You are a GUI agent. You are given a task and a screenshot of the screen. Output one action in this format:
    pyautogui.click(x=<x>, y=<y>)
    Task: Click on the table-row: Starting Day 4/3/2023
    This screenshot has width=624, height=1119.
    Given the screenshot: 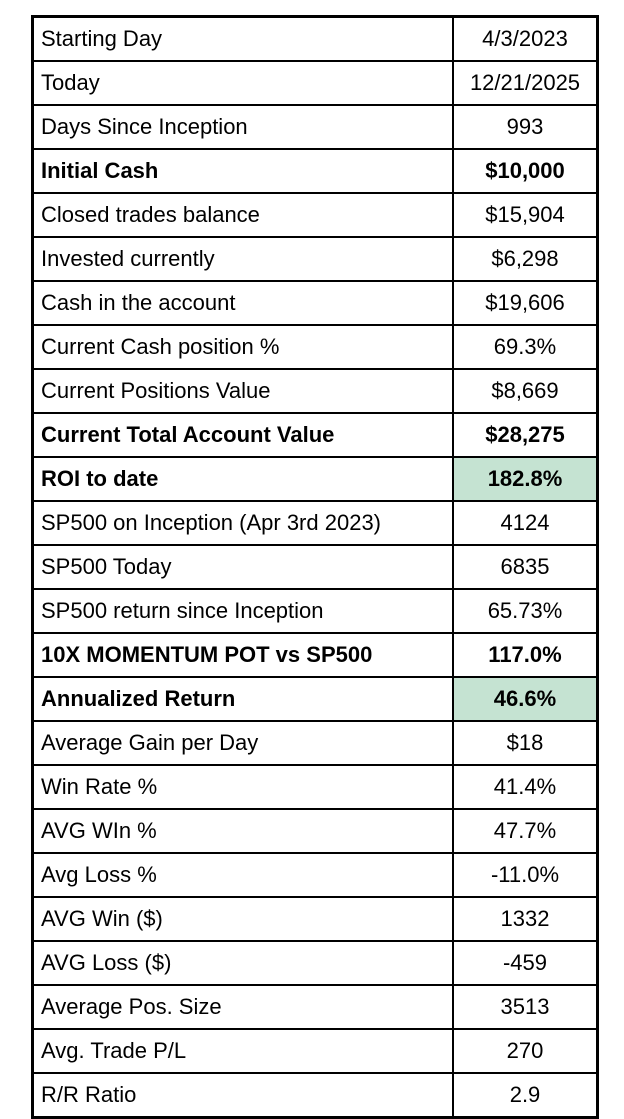 What is the action you would take?
    pyautogui.click(x=315, y=38)
    